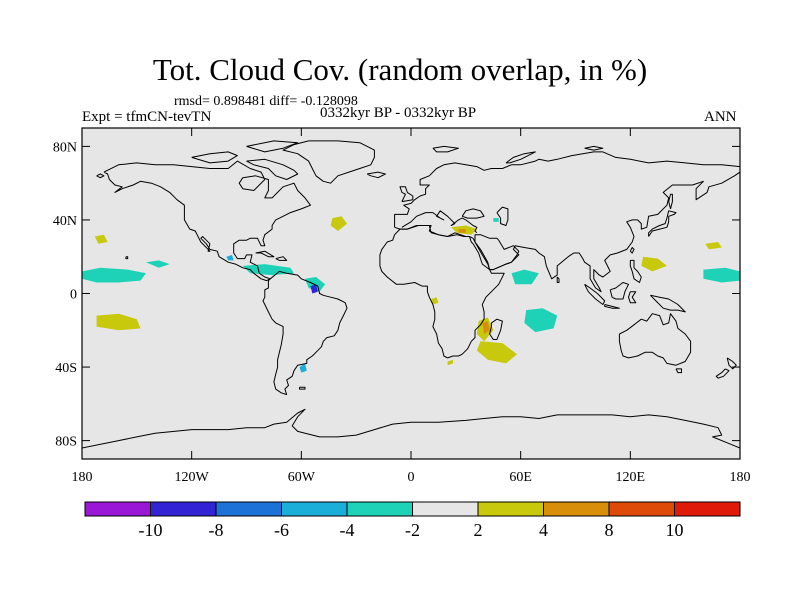 The height and width of the screenshot is (600, 800). What do you see at coordinates (411, 477) in the screenshot?
I see `lon-tick-label: 0` at bounding box center [411, 477].